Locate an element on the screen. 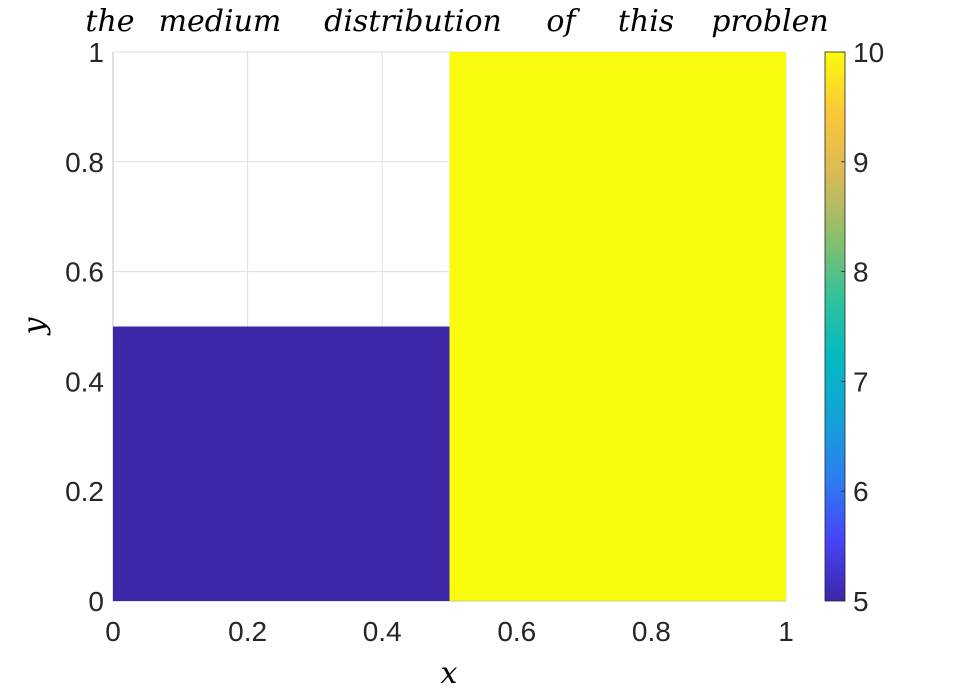 This screenshot has height=695, width=954. title-word: medium is located at coordinates (220, 21).